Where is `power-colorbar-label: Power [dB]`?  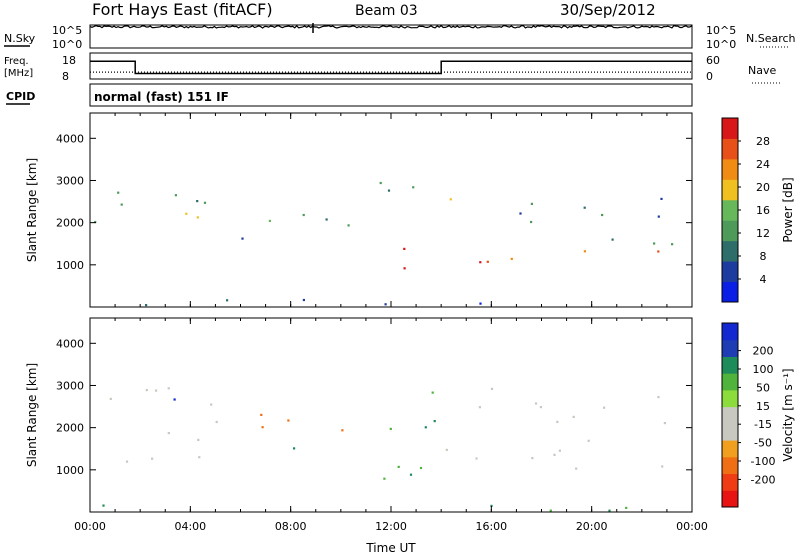 power-colorbar-label: Power [dB] is located at coordinates (788, 209).